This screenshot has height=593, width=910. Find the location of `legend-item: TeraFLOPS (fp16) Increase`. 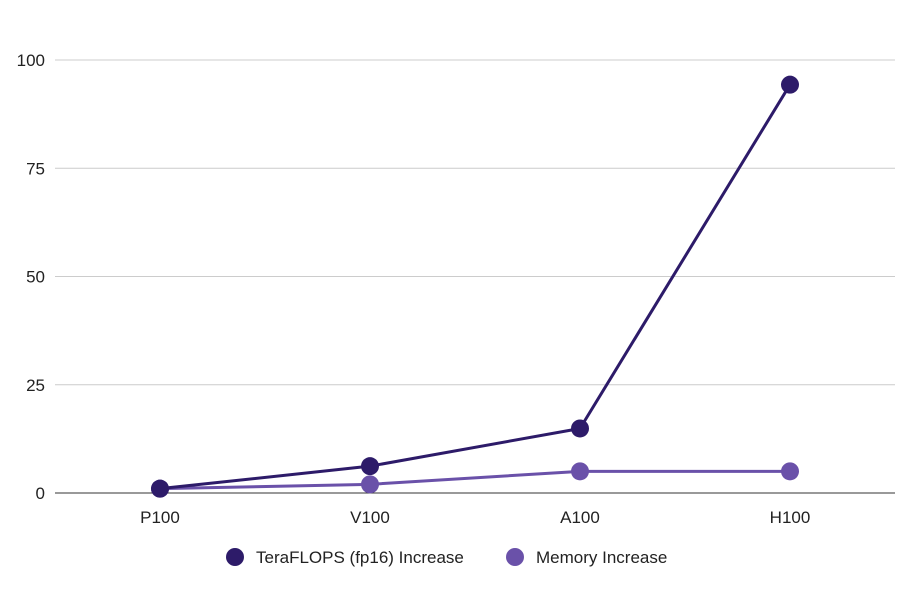

legend-item: TeraFLOPS (fp16) Increase is located at coordinates (345, 557).